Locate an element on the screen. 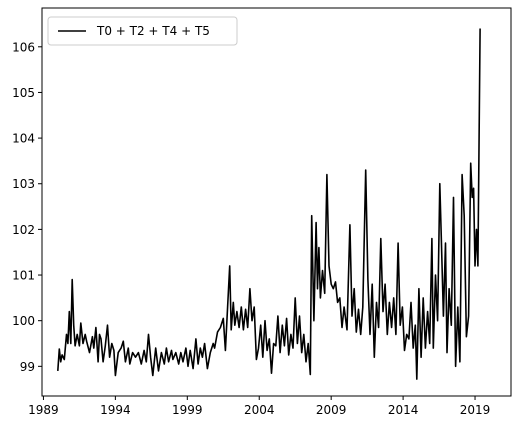 The width and height of the screenshot is (521, 428). y-axis: 99 100 101 102 103 104 105 106 is located at coordinates (27, 207).